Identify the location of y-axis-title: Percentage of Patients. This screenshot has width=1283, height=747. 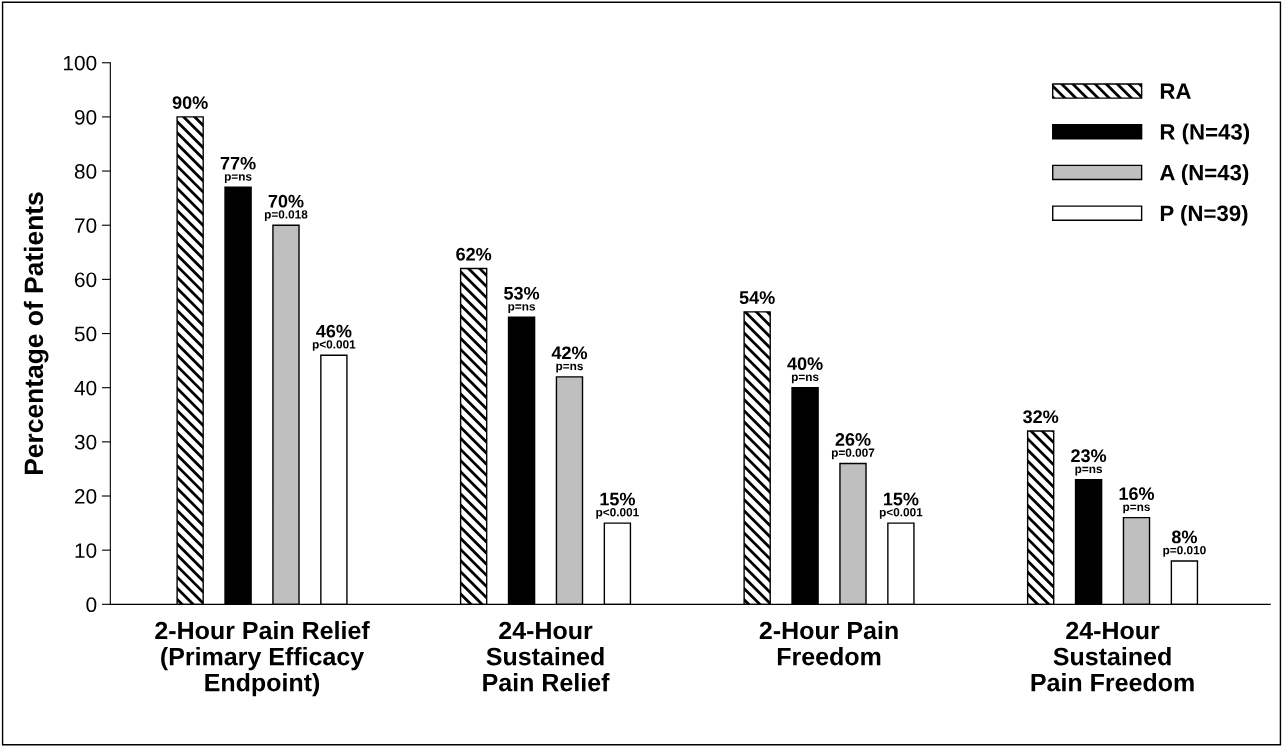
(36, 333).